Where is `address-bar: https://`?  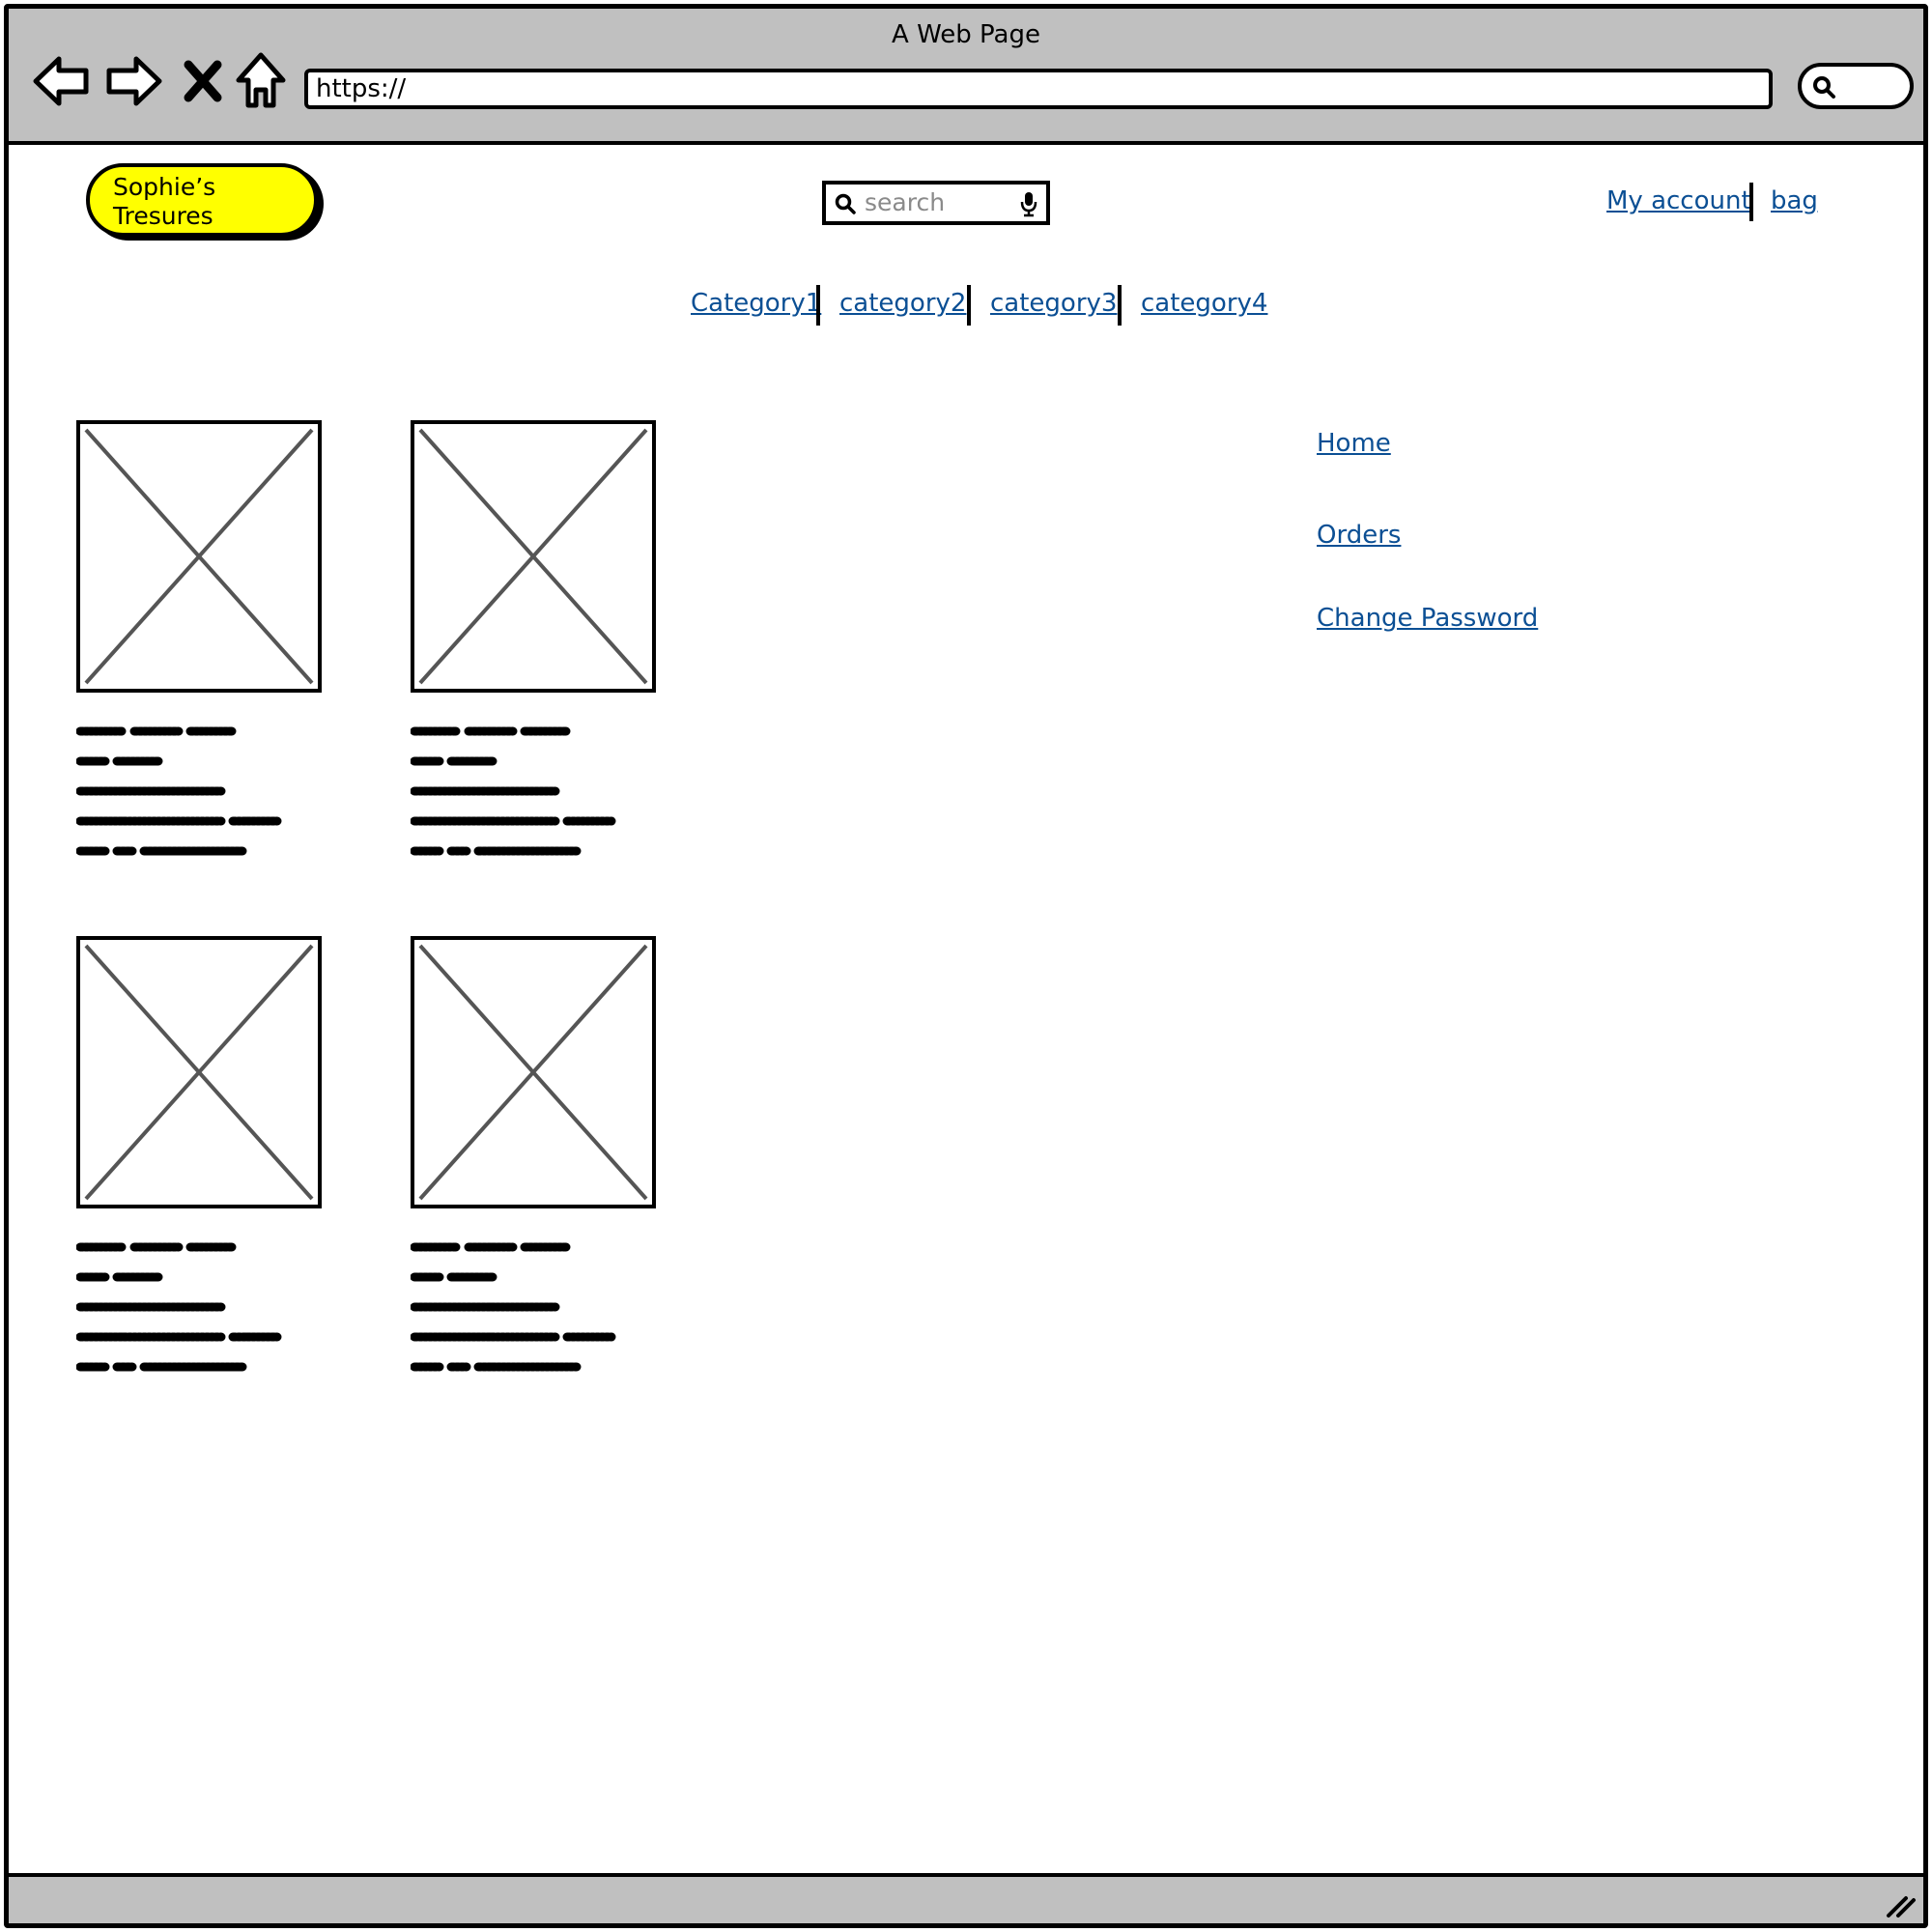 address-bar: https:// is located at coordinates (1038, 89).